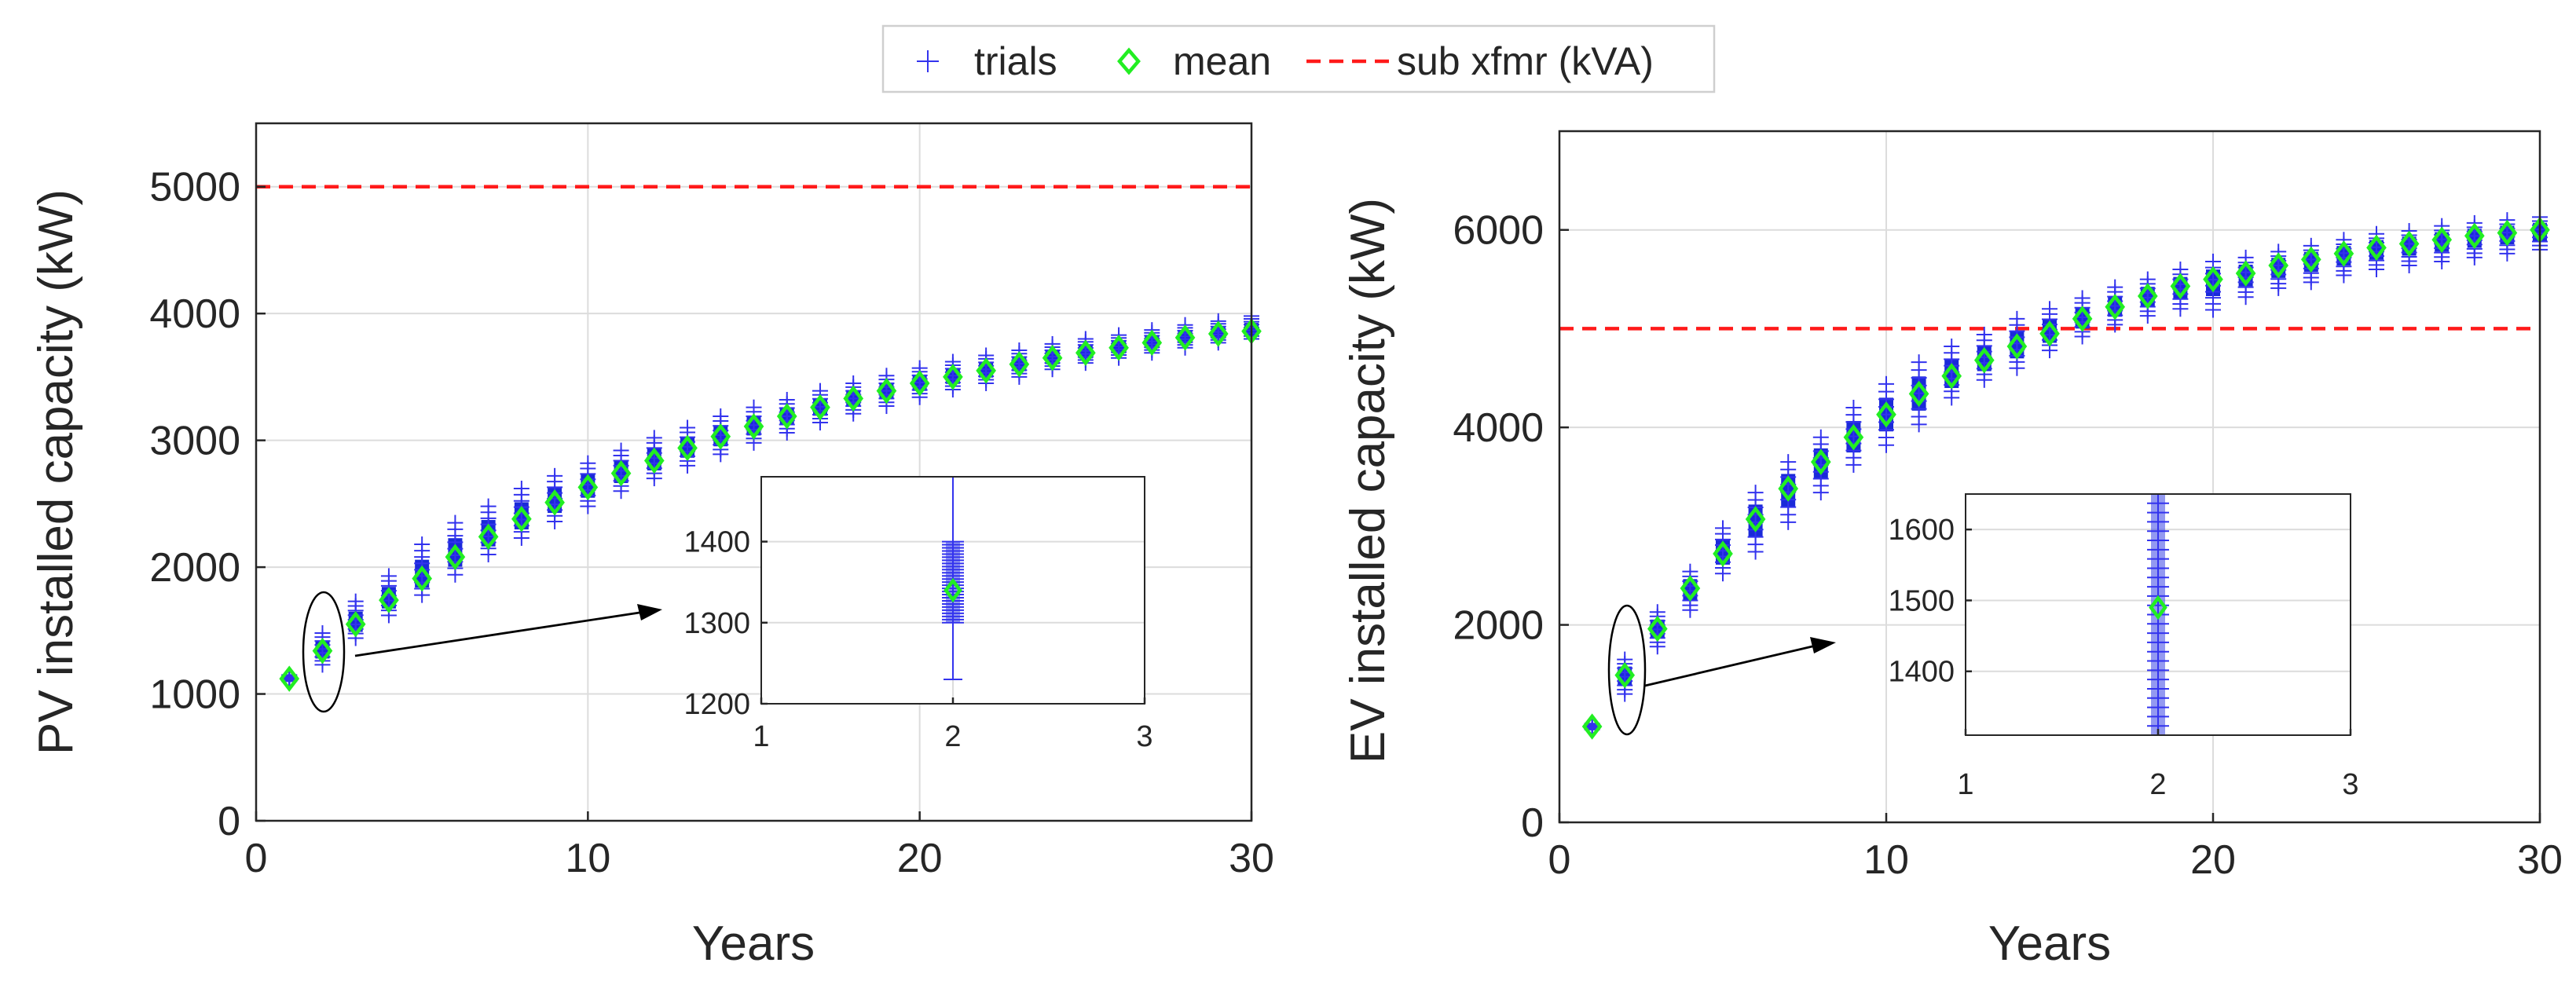  Describe the element at coordinates (194, 314) in the screenshot. I see `pv-y-tick-label: 4000` at that location.